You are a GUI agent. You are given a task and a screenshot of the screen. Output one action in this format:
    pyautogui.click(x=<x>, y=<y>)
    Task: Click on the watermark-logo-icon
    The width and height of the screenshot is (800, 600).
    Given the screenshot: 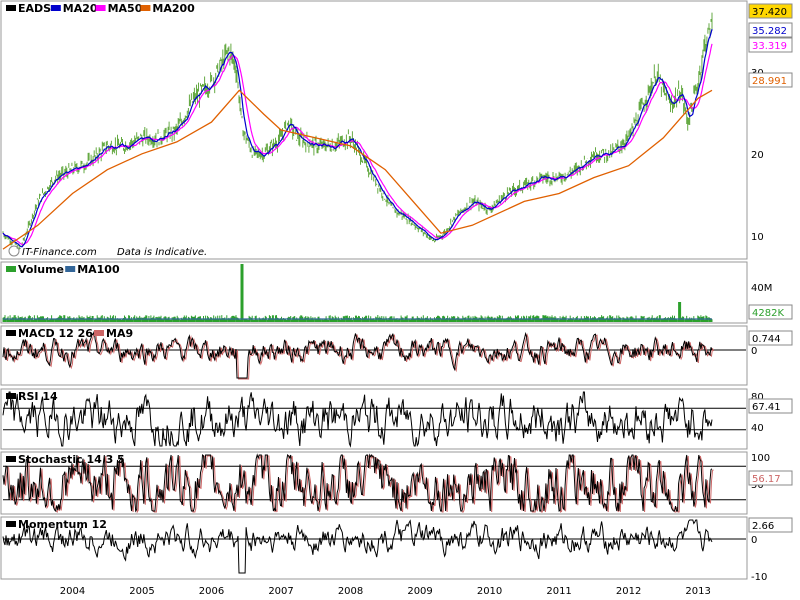 What is the action you would take?
    pyautogui.click(x=14, y=251)
    